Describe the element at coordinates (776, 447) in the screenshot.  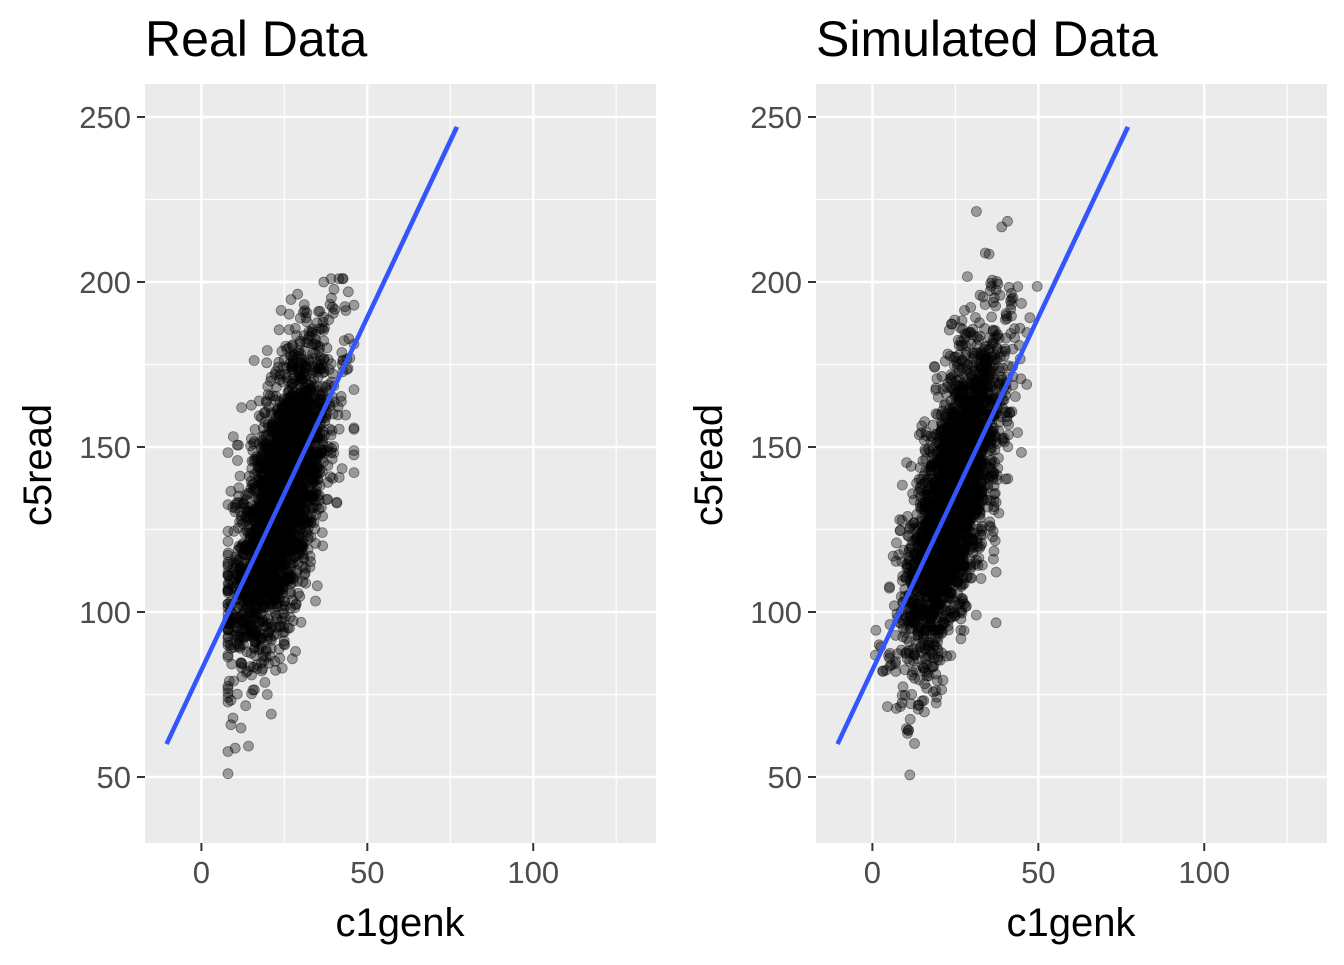
I see `y-tick-label: 150` at that location.